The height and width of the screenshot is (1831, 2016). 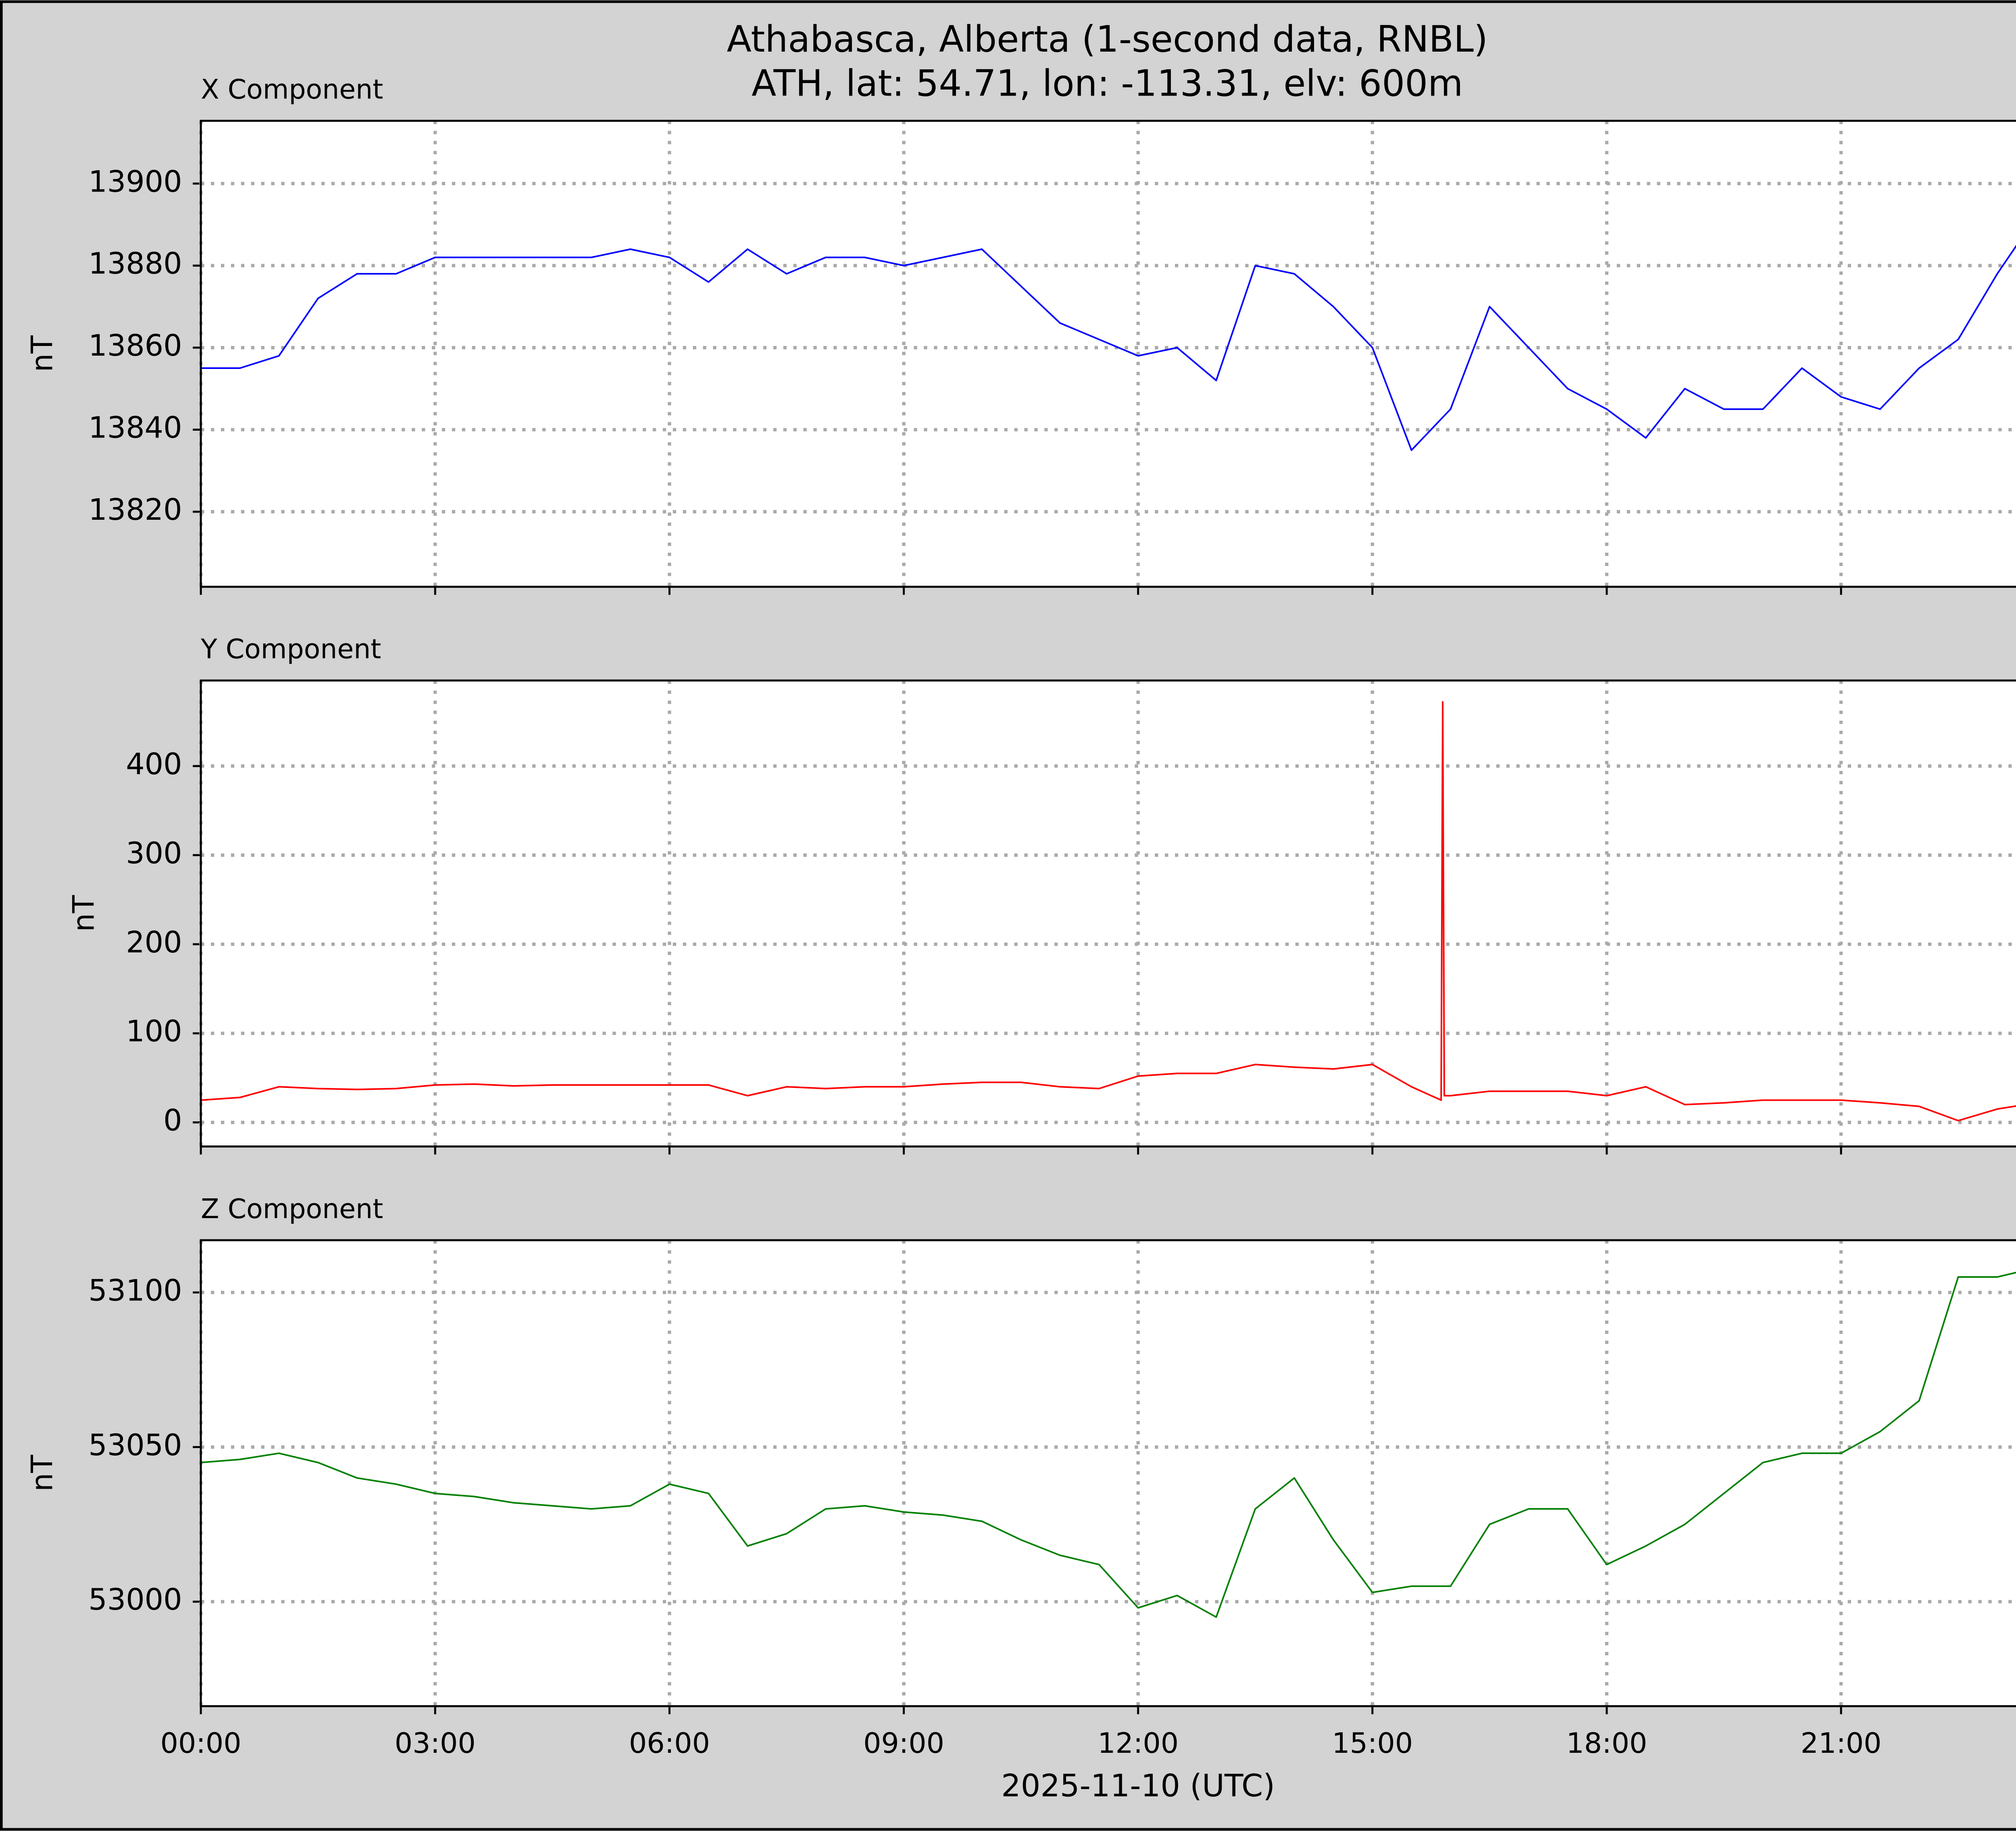 What do you see at coordinates (201, 1743) in the screenshot?
I see `x-tick-label: 00:00` at bounding box center [201, 1743].